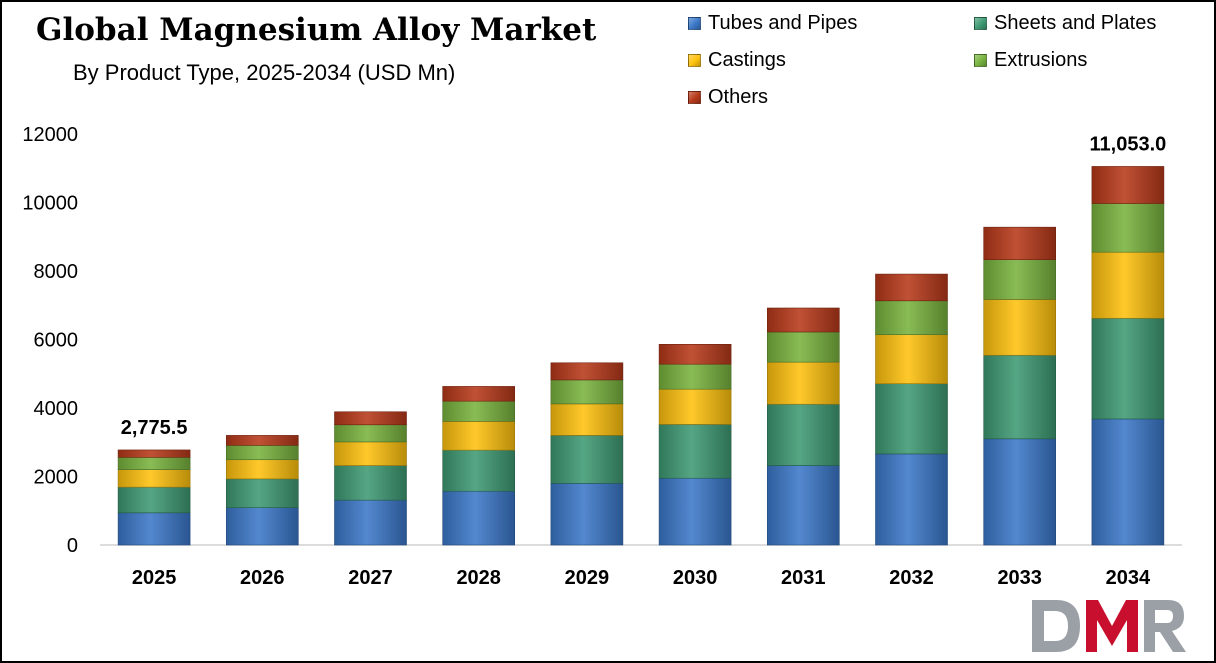  What do you see at coordinates (479, 394) in the screenshot?
I see `bar-2028-others` at bounding box center [479, 394].